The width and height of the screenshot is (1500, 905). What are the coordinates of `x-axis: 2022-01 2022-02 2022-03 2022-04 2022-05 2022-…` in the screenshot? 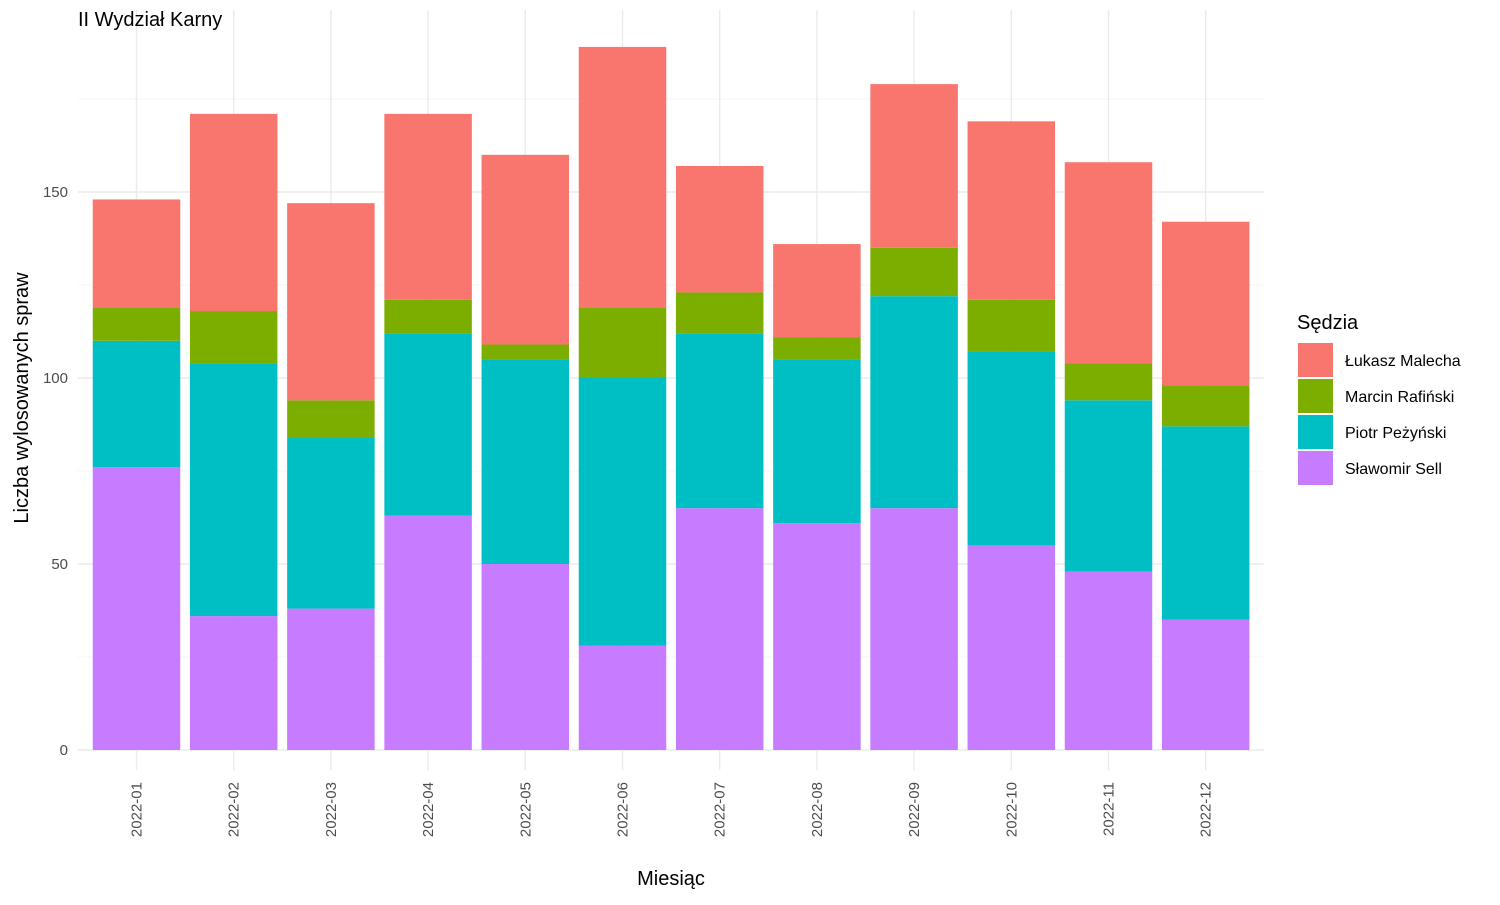 It's located at (672, 809).